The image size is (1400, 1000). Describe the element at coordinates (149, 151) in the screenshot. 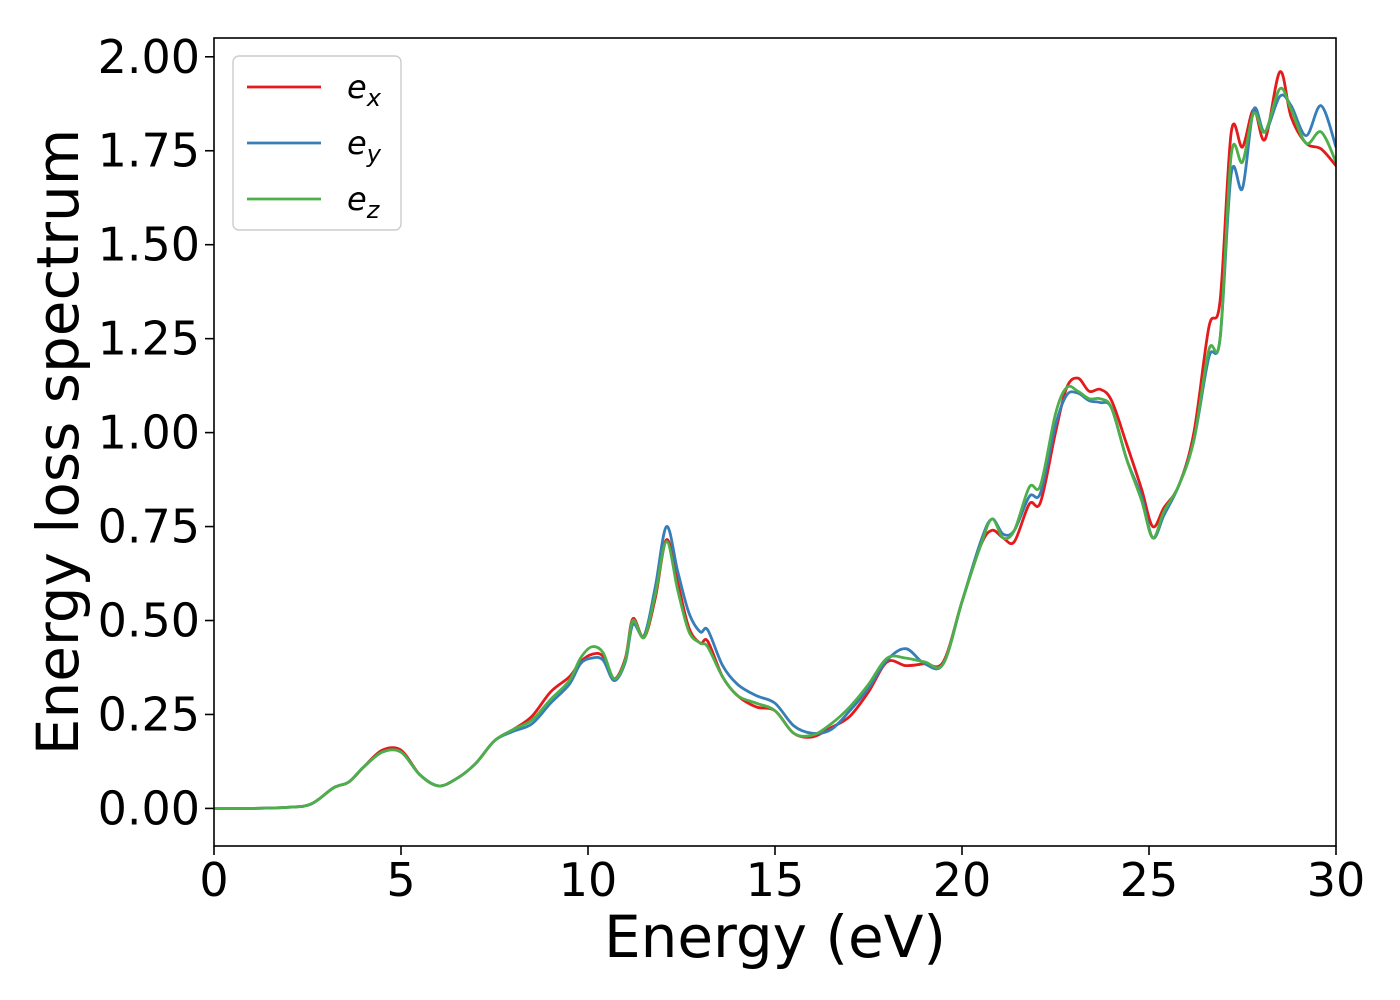

I see `y-tick-label: 1.75` at that location.